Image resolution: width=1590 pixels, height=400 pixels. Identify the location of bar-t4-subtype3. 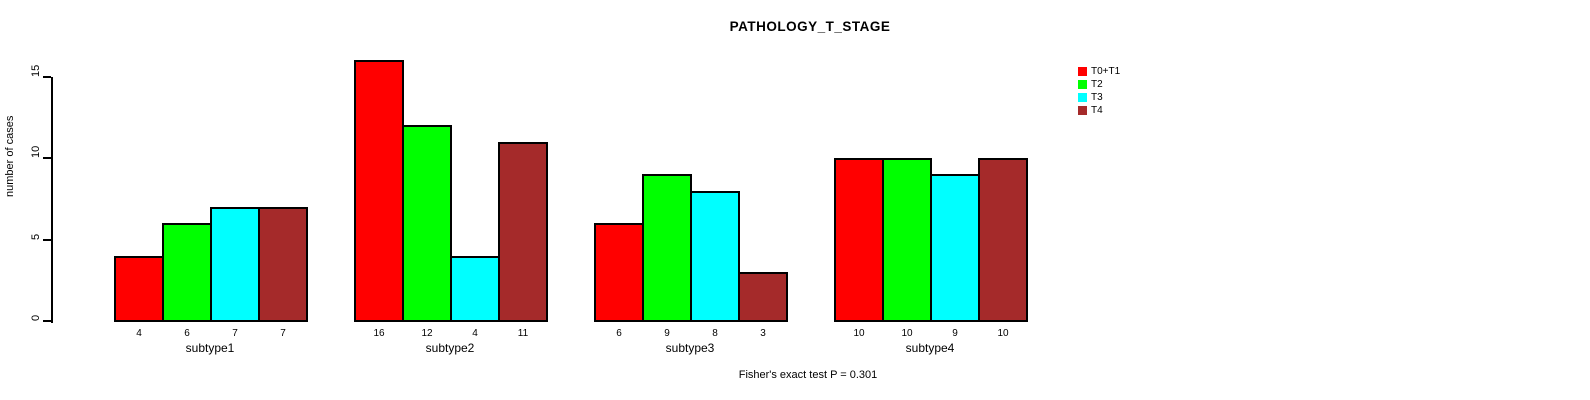
(763, 297).